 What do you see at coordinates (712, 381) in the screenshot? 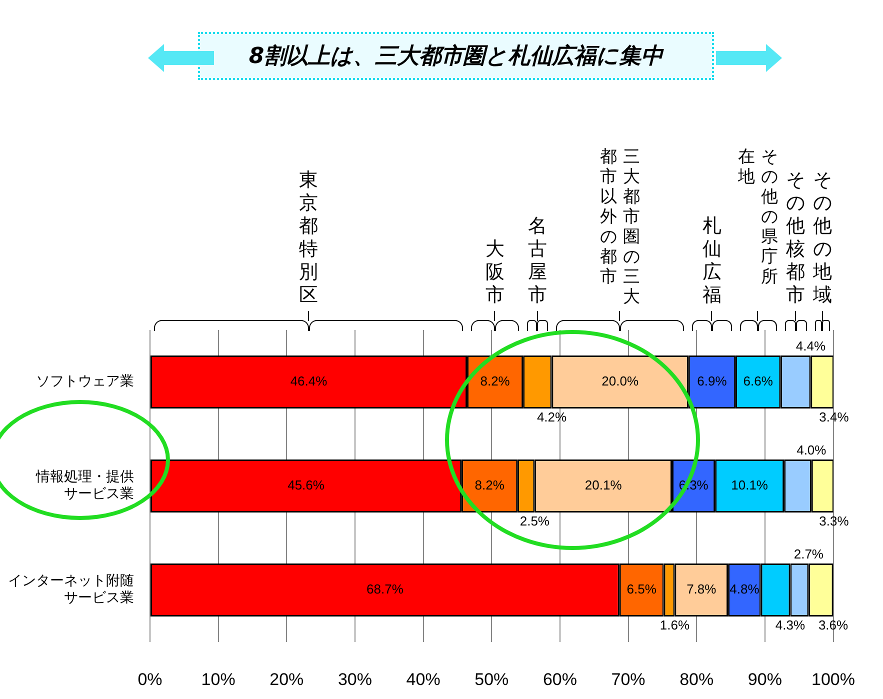
I see `data-label: 6.9%` at bounding box center [712, 381].